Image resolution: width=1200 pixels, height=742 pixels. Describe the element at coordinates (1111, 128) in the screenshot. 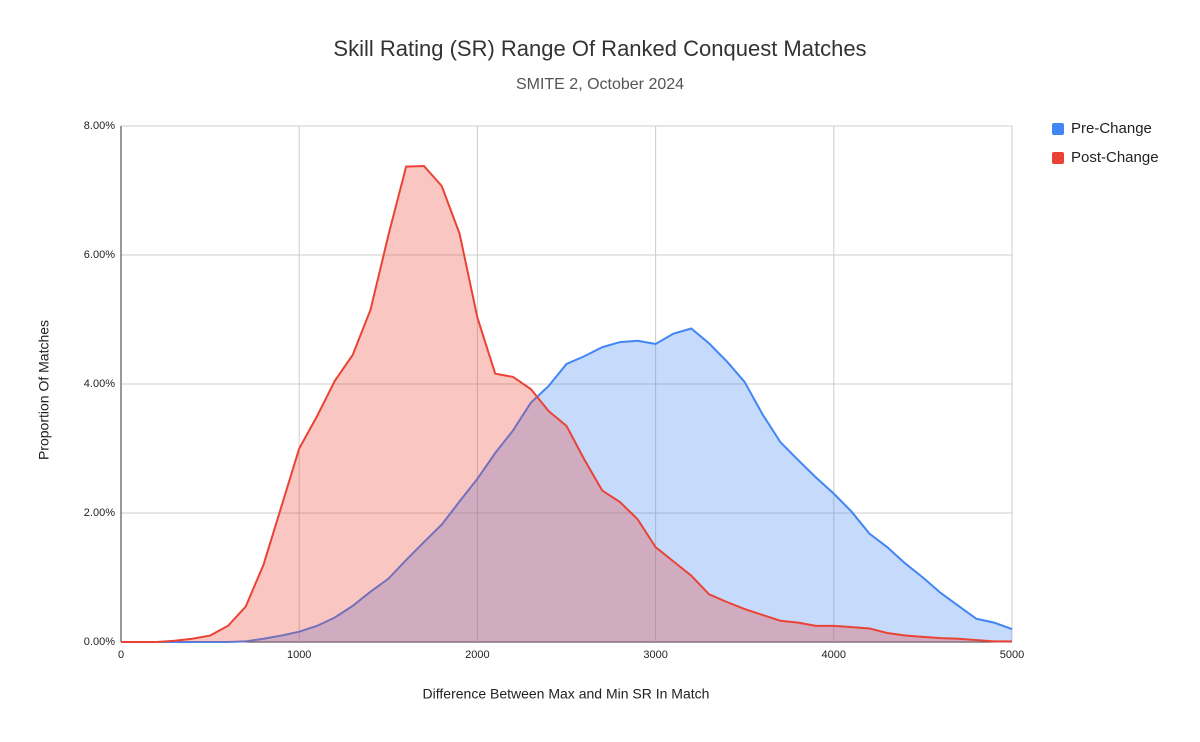

I see `legend-label: Pre-Change` at that location.